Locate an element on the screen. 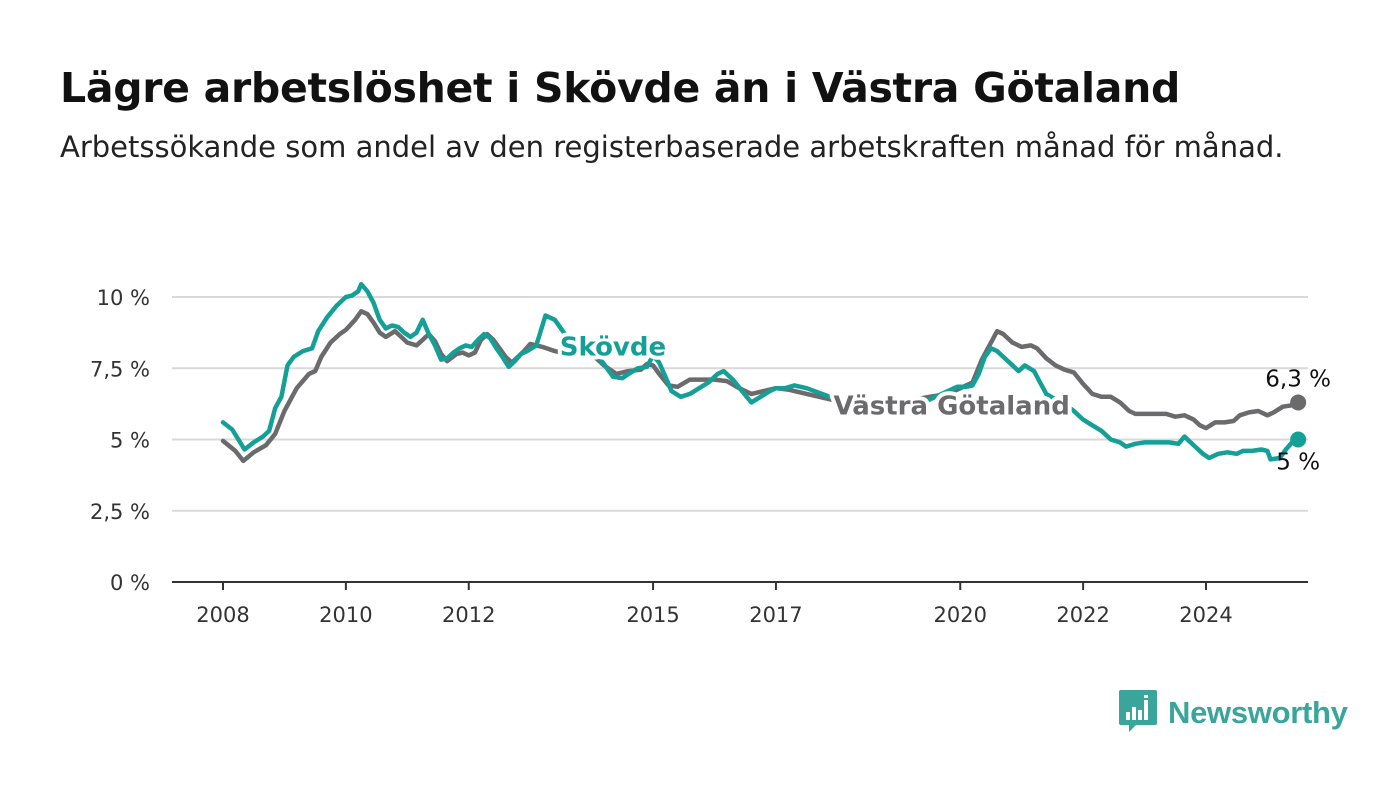 This screenshot has height=794, width=1400. endpoint-dot-vastra-gotaland is located at coordinates (1298, 402).